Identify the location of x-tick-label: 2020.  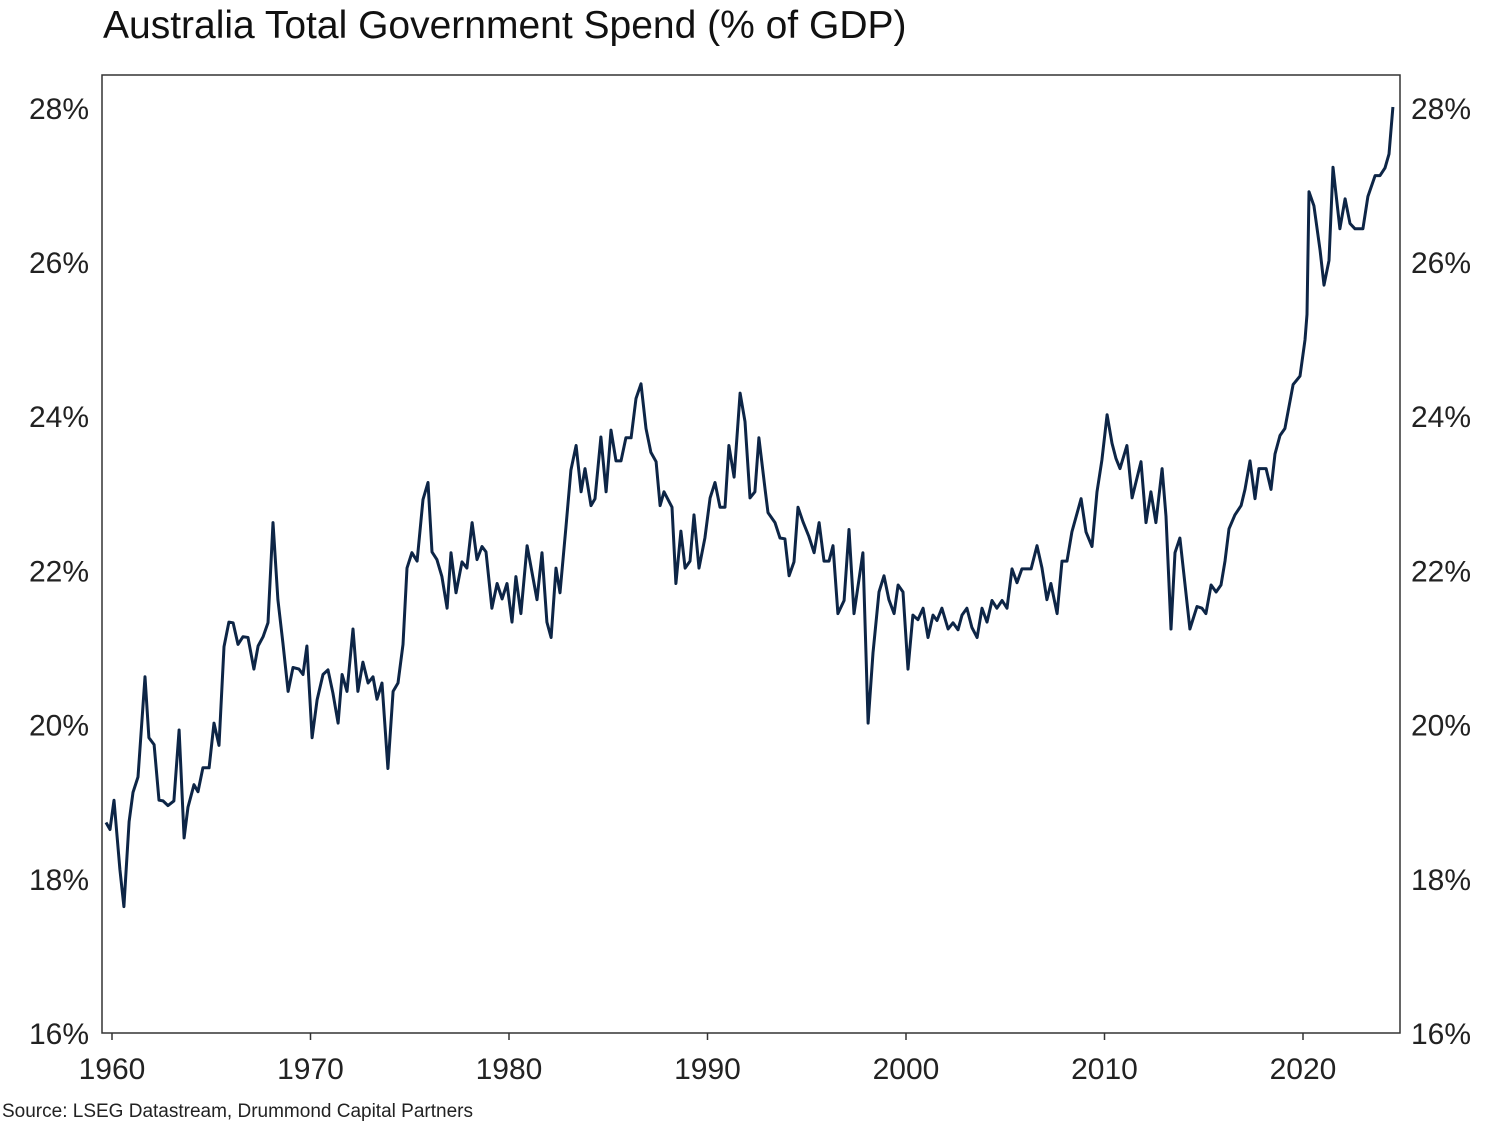
(1303, 1069).